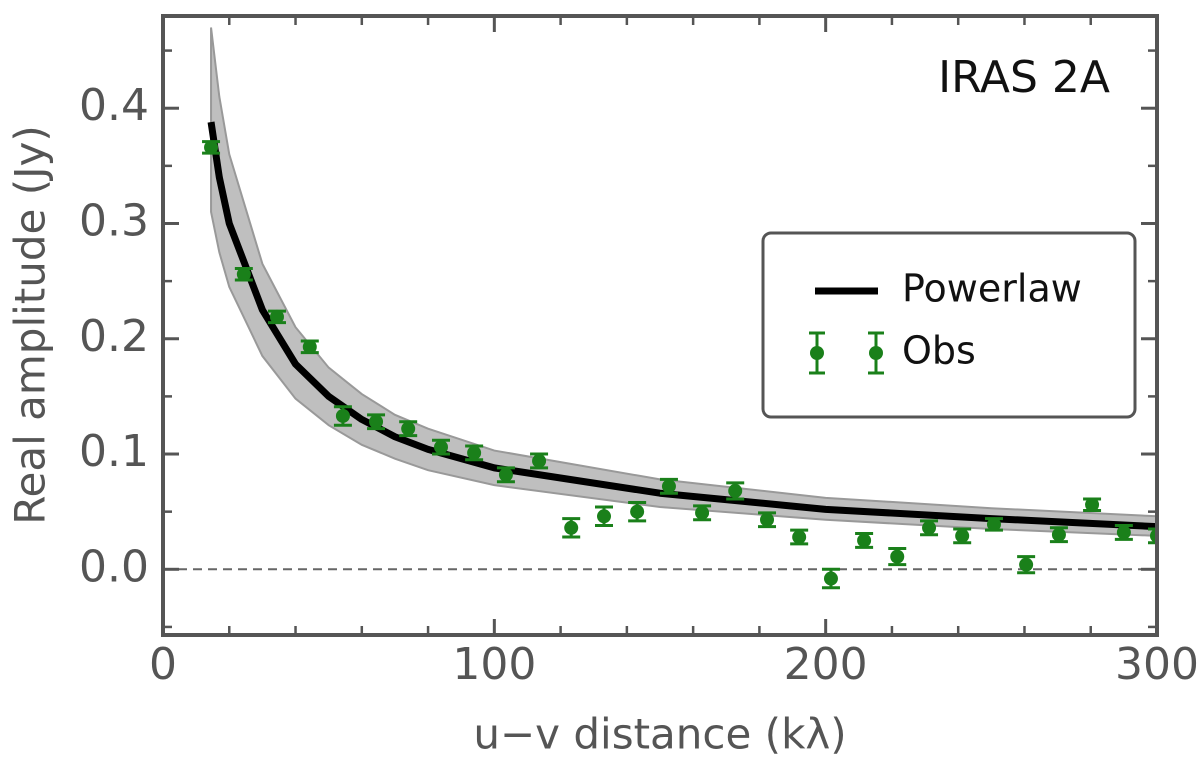 The width and height of the screenshot is (1200, 768). I want to click on legend: Powerlaw Obs, so click(949, 325).